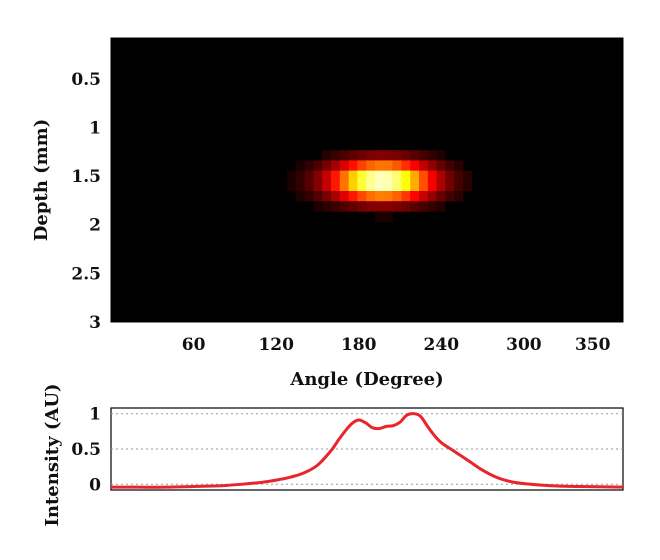 This screenshot has height=560, width=660. Describe the element at coordinates (95, 129) in the screenshot. I see `heatmap-y-tick-label: 1` at that location.